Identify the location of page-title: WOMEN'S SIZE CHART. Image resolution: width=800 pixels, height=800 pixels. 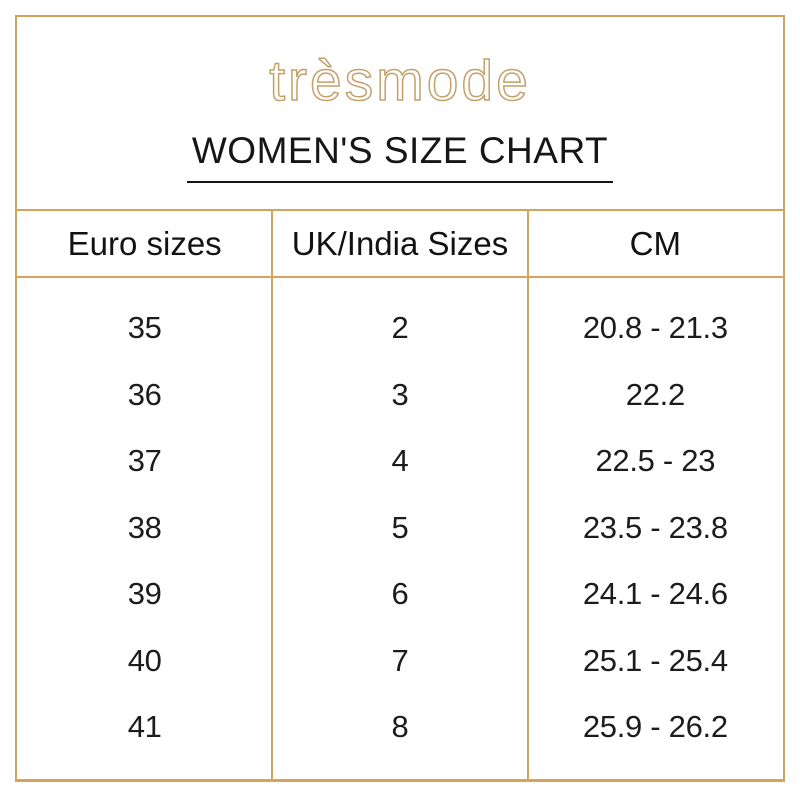
(400, 156).